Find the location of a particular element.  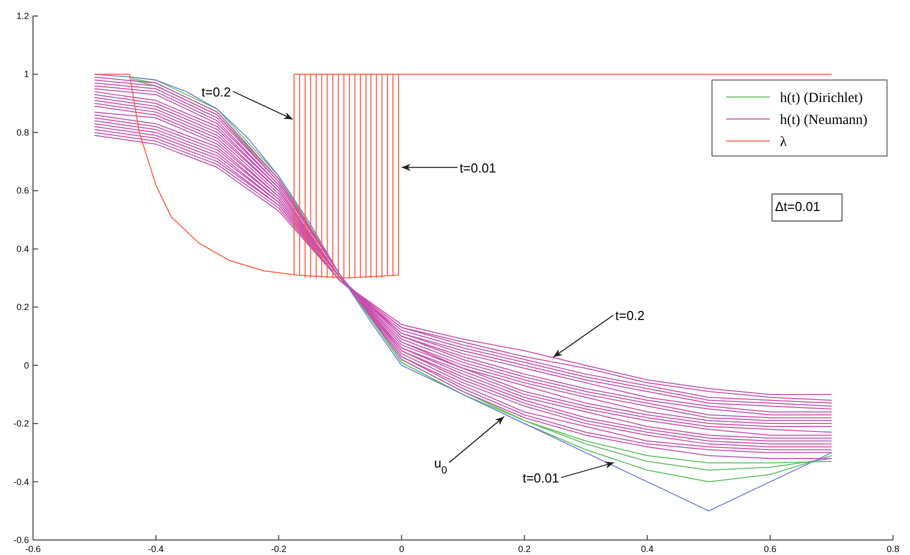

legend-label: h(t) (Dirichlet) is located at coordinates (822, 98).